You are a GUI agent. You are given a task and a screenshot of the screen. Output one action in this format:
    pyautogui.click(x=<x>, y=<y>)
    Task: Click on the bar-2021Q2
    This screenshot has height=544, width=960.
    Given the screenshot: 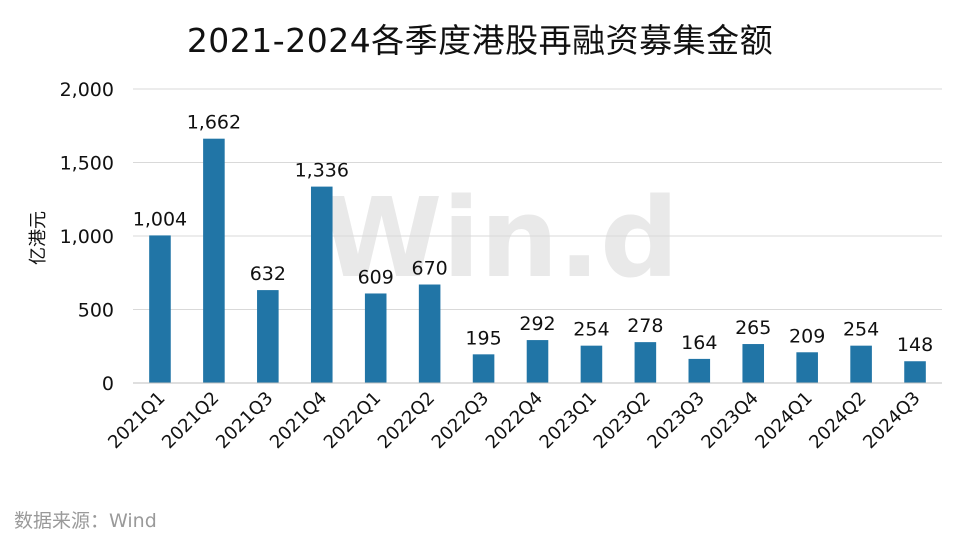 What is the action you would take?
    pyautogui.click(x=214, y=260)
    